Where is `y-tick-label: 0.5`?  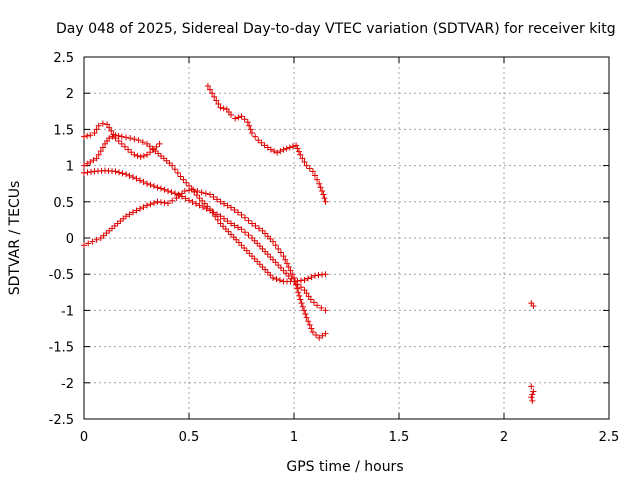
y-tick-label: 0.5 is located at coordinates (63, 203).